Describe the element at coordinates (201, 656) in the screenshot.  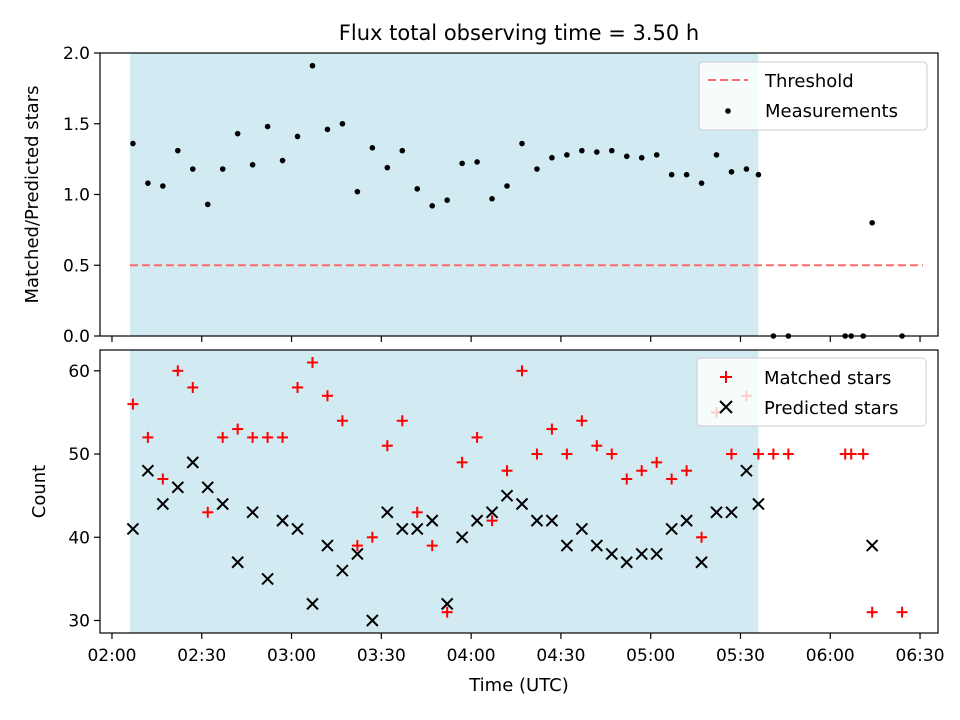
I see `x-tick-label: 02:30` at that location.